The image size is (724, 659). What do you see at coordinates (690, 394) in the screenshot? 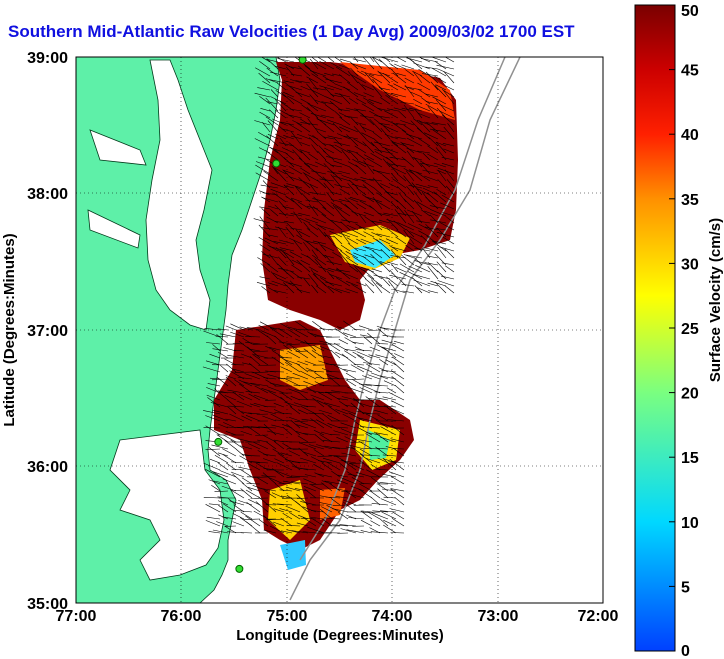
I see `colorbar-tick-label: 20` at bounding box center [690, 394].